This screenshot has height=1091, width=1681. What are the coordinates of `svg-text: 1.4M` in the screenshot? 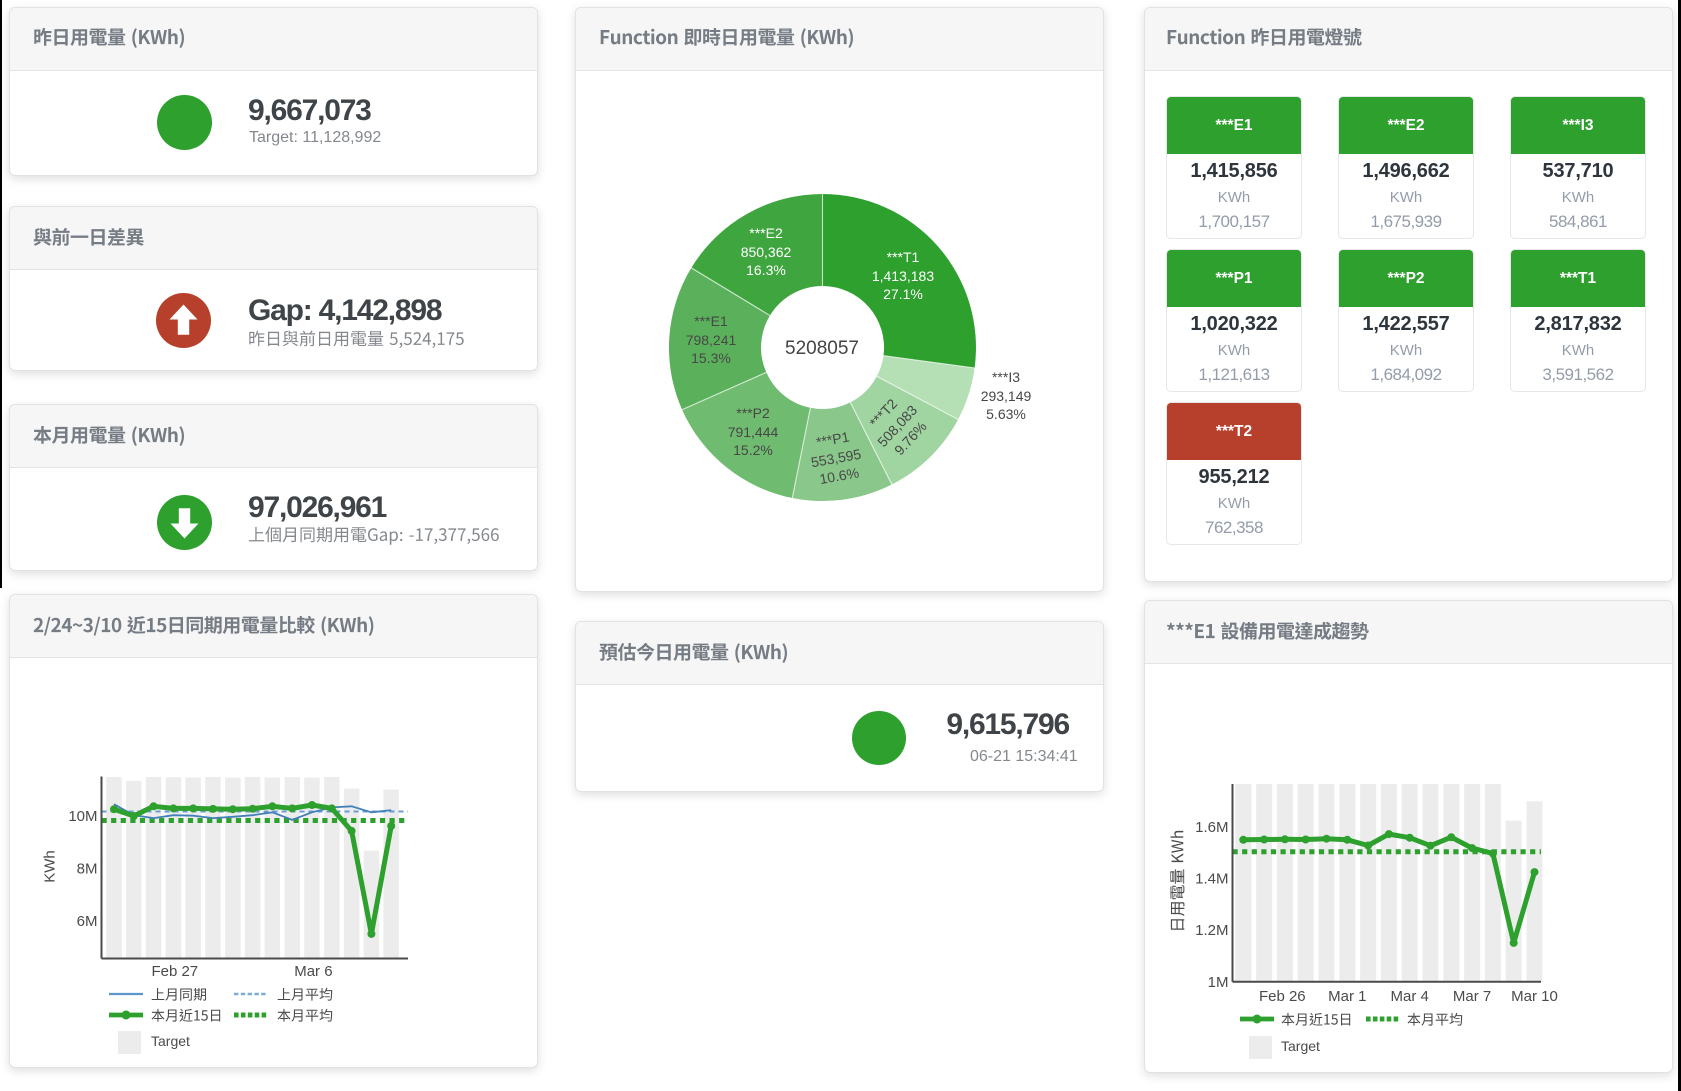 It's located at (1211, 879).